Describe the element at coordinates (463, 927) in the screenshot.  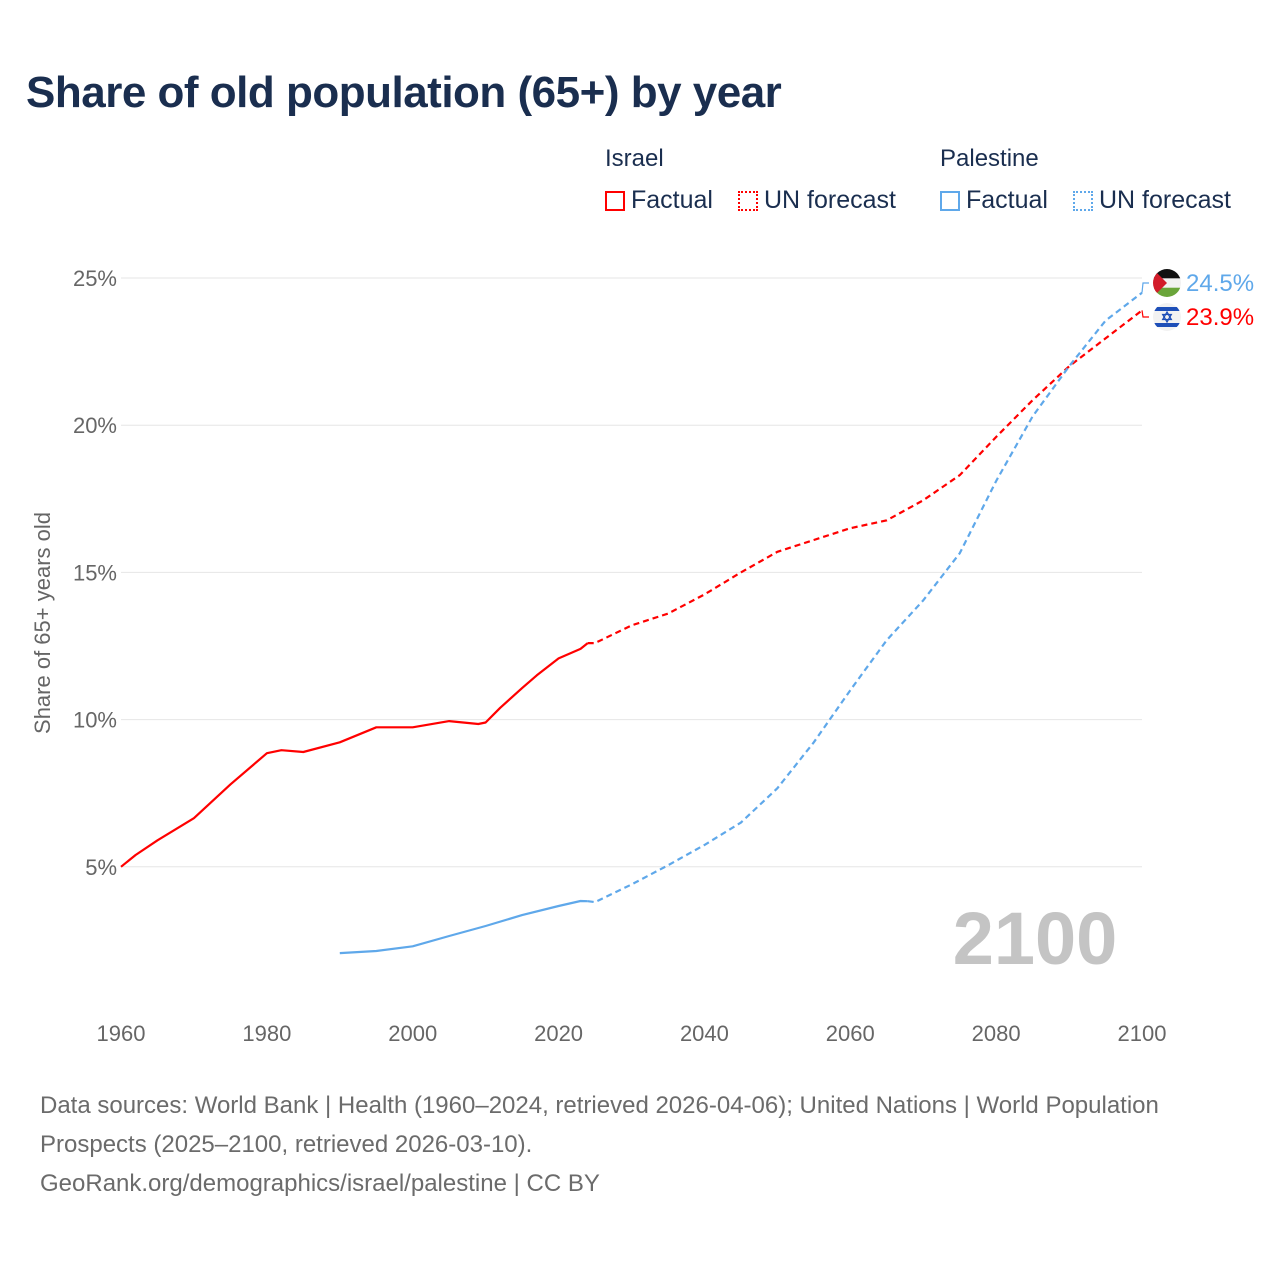
I see `palestine-factual-line` at that location.